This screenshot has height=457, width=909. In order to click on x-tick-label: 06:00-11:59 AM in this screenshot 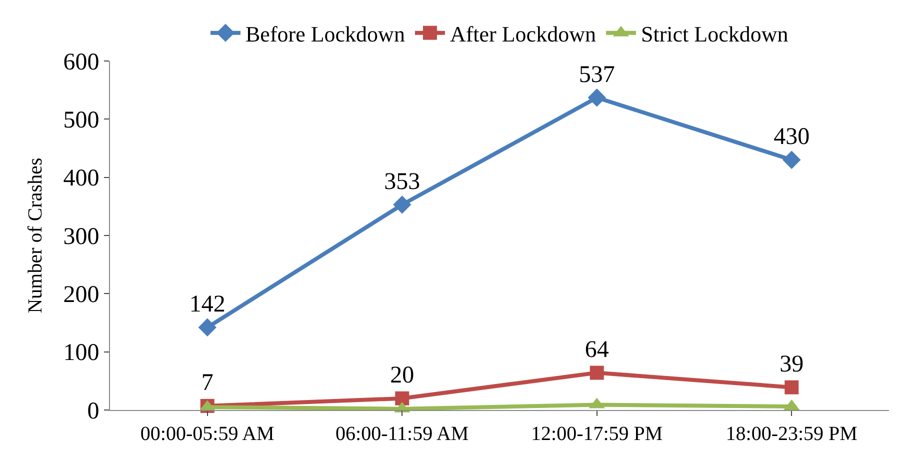, I will do `click(402, 434)`.